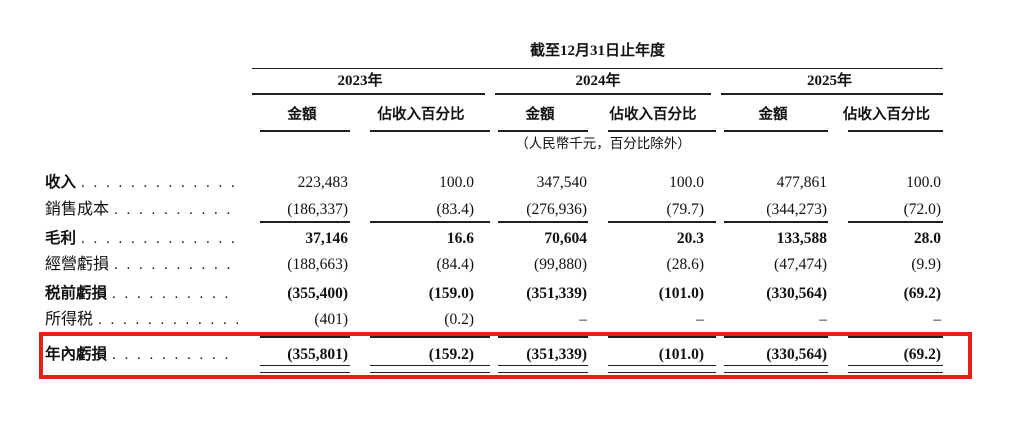 This screenshot has width=1012, height=433. What do you see at coordinates (77, 264) in the screenshot?
I see `operating-loss-label: 經營虧損` at bounding box center [77, 264].